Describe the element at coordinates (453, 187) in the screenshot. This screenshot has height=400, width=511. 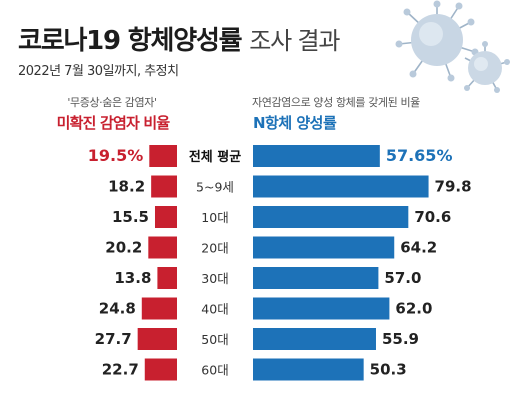
I see `right-value-label: 79.8` at that location.